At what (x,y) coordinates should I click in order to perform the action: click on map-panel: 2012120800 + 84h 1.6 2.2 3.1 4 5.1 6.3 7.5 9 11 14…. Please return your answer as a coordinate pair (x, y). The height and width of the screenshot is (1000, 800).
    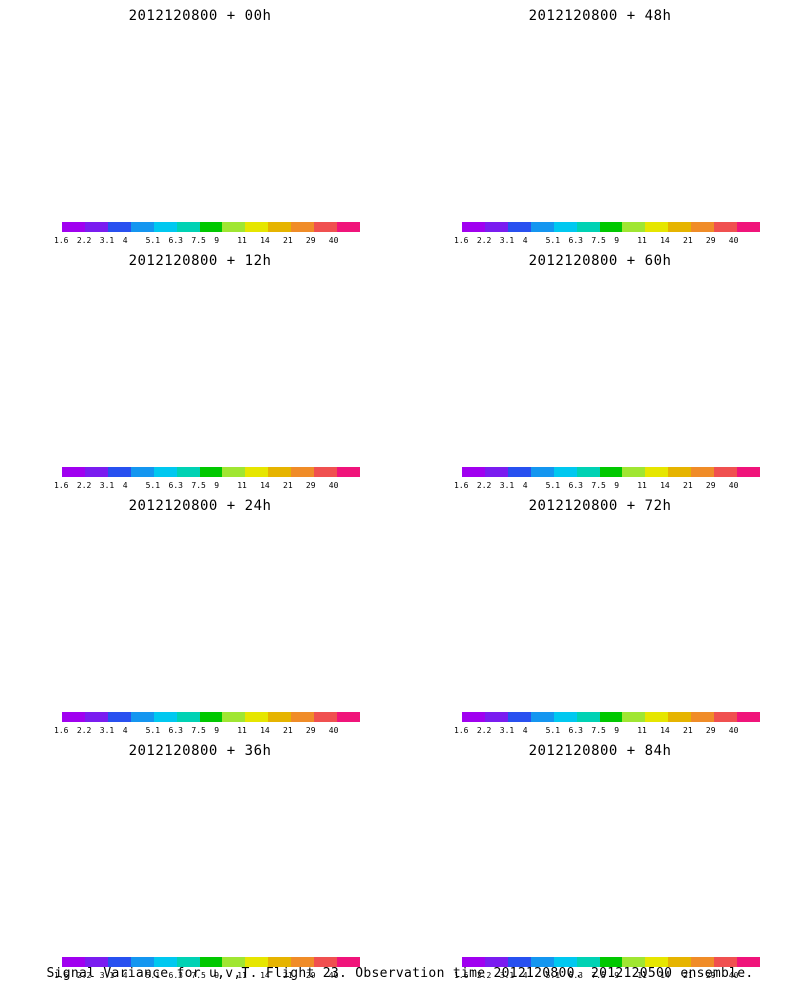
    Looking at the image, I should click on (600, 857).